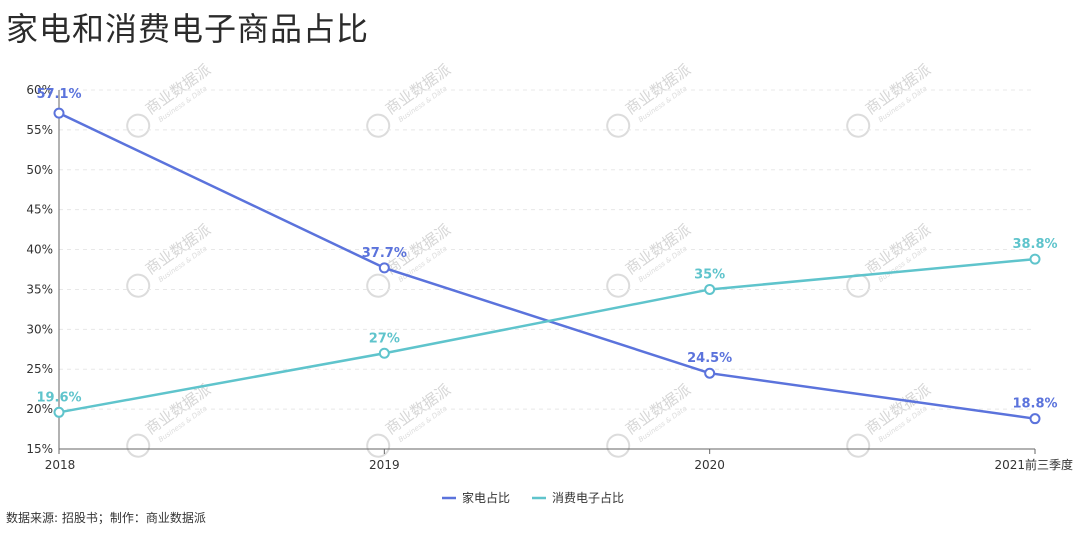 The width and height of the screenshot is (1080, 541). I want to click on legend: 家电占比 消费电子占比, so click(533, 497).